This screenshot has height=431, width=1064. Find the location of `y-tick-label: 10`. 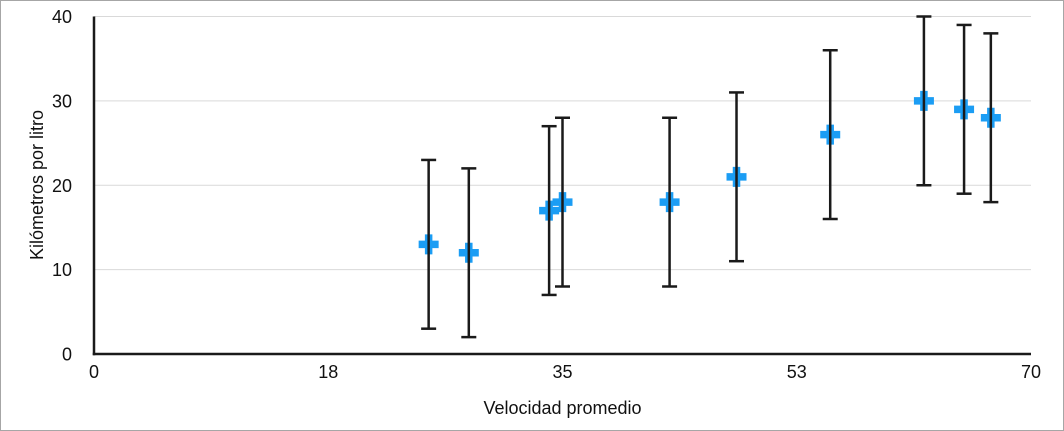

y-tick-label: 10 is located at coordinates (62, 270).